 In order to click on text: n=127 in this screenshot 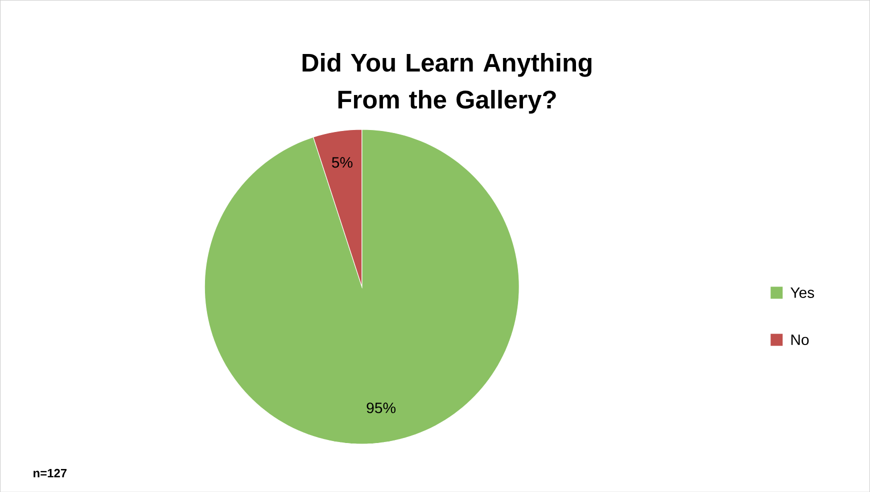, I will do `click(50, 473)`.